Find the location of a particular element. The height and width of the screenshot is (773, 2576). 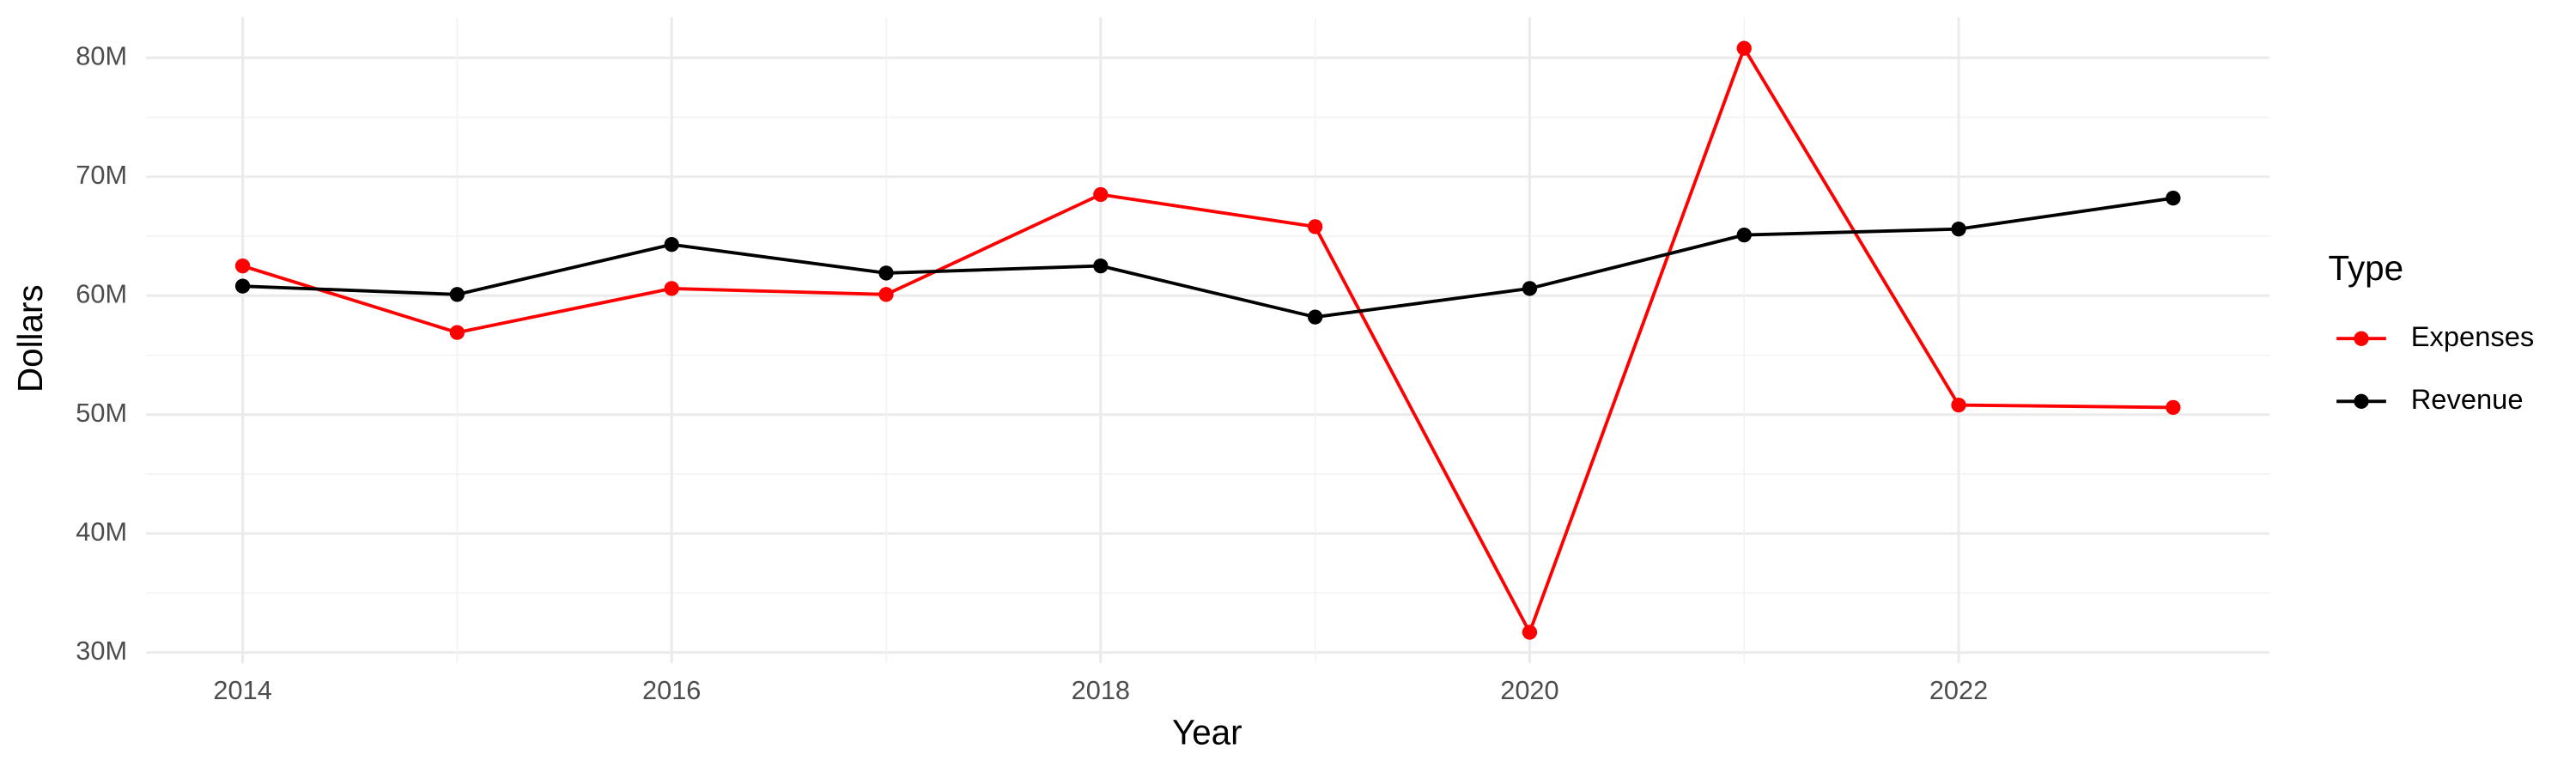

y-tick-label: 50M is located at coordinates (101, 413).